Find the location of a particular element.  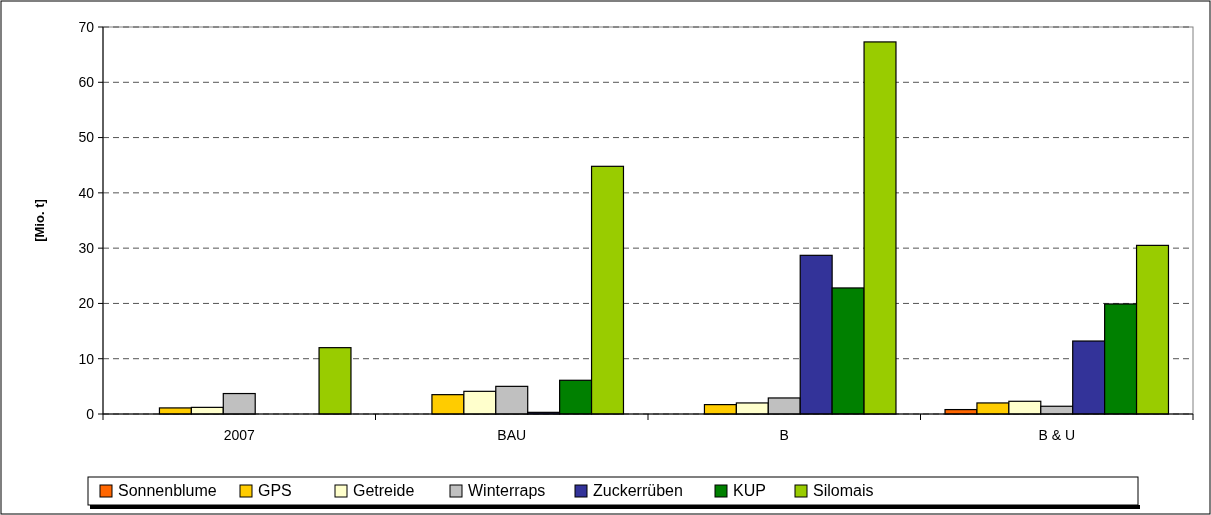

y-tick-label: 50 is located at coordinates (86, 137).